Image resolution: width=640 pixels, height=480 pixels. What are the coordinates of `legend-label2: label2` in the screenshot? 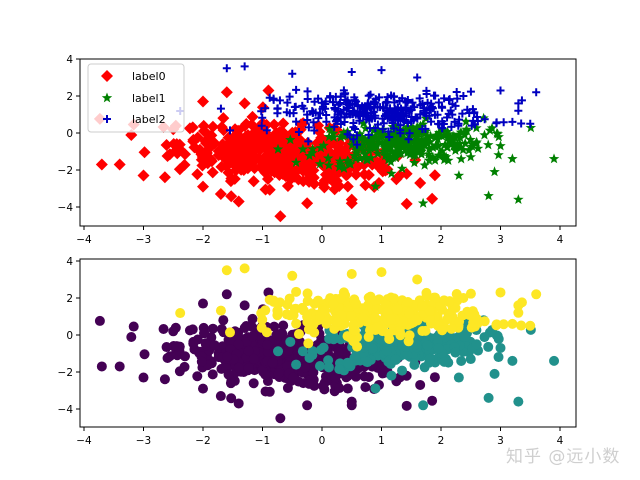 It's located at (149, 119).